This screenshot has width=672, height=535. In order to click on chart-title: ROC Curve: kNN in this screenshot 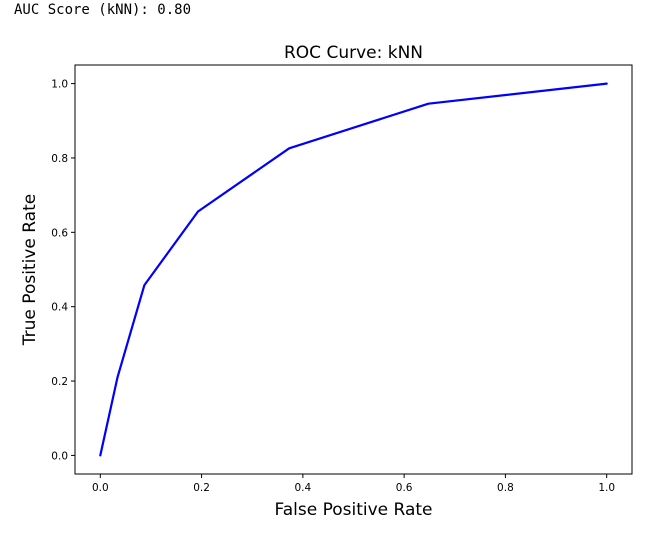, I will do `click(353, 53)`.